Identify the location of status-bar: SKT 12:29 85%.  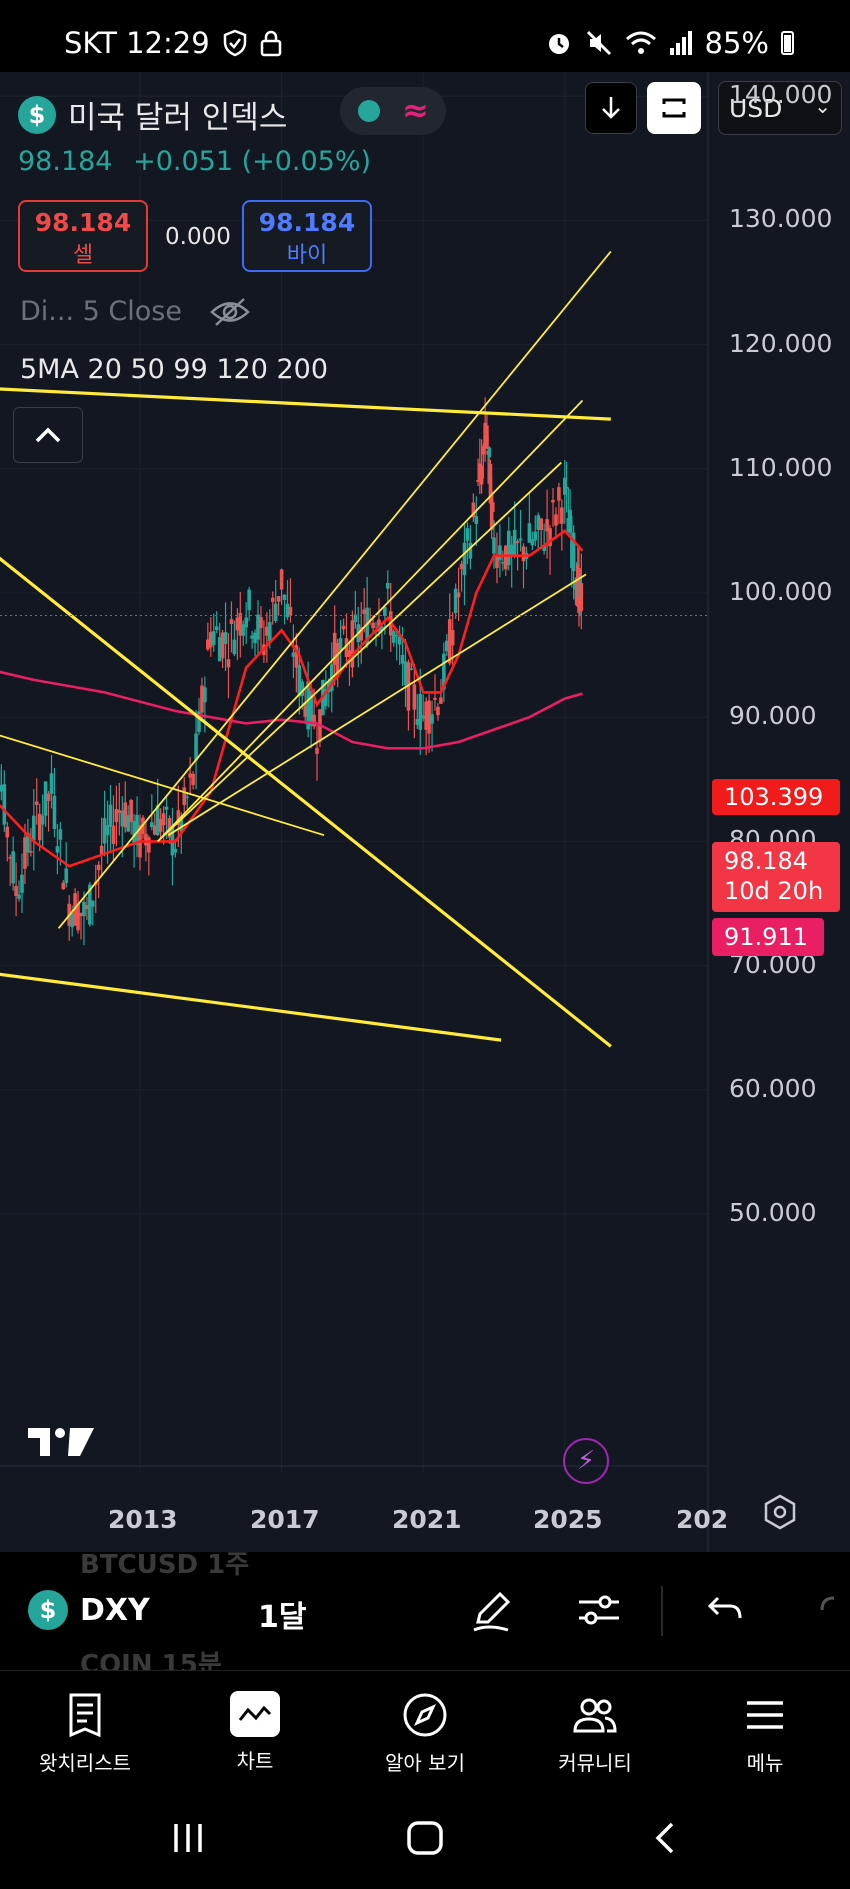
(425, 40).